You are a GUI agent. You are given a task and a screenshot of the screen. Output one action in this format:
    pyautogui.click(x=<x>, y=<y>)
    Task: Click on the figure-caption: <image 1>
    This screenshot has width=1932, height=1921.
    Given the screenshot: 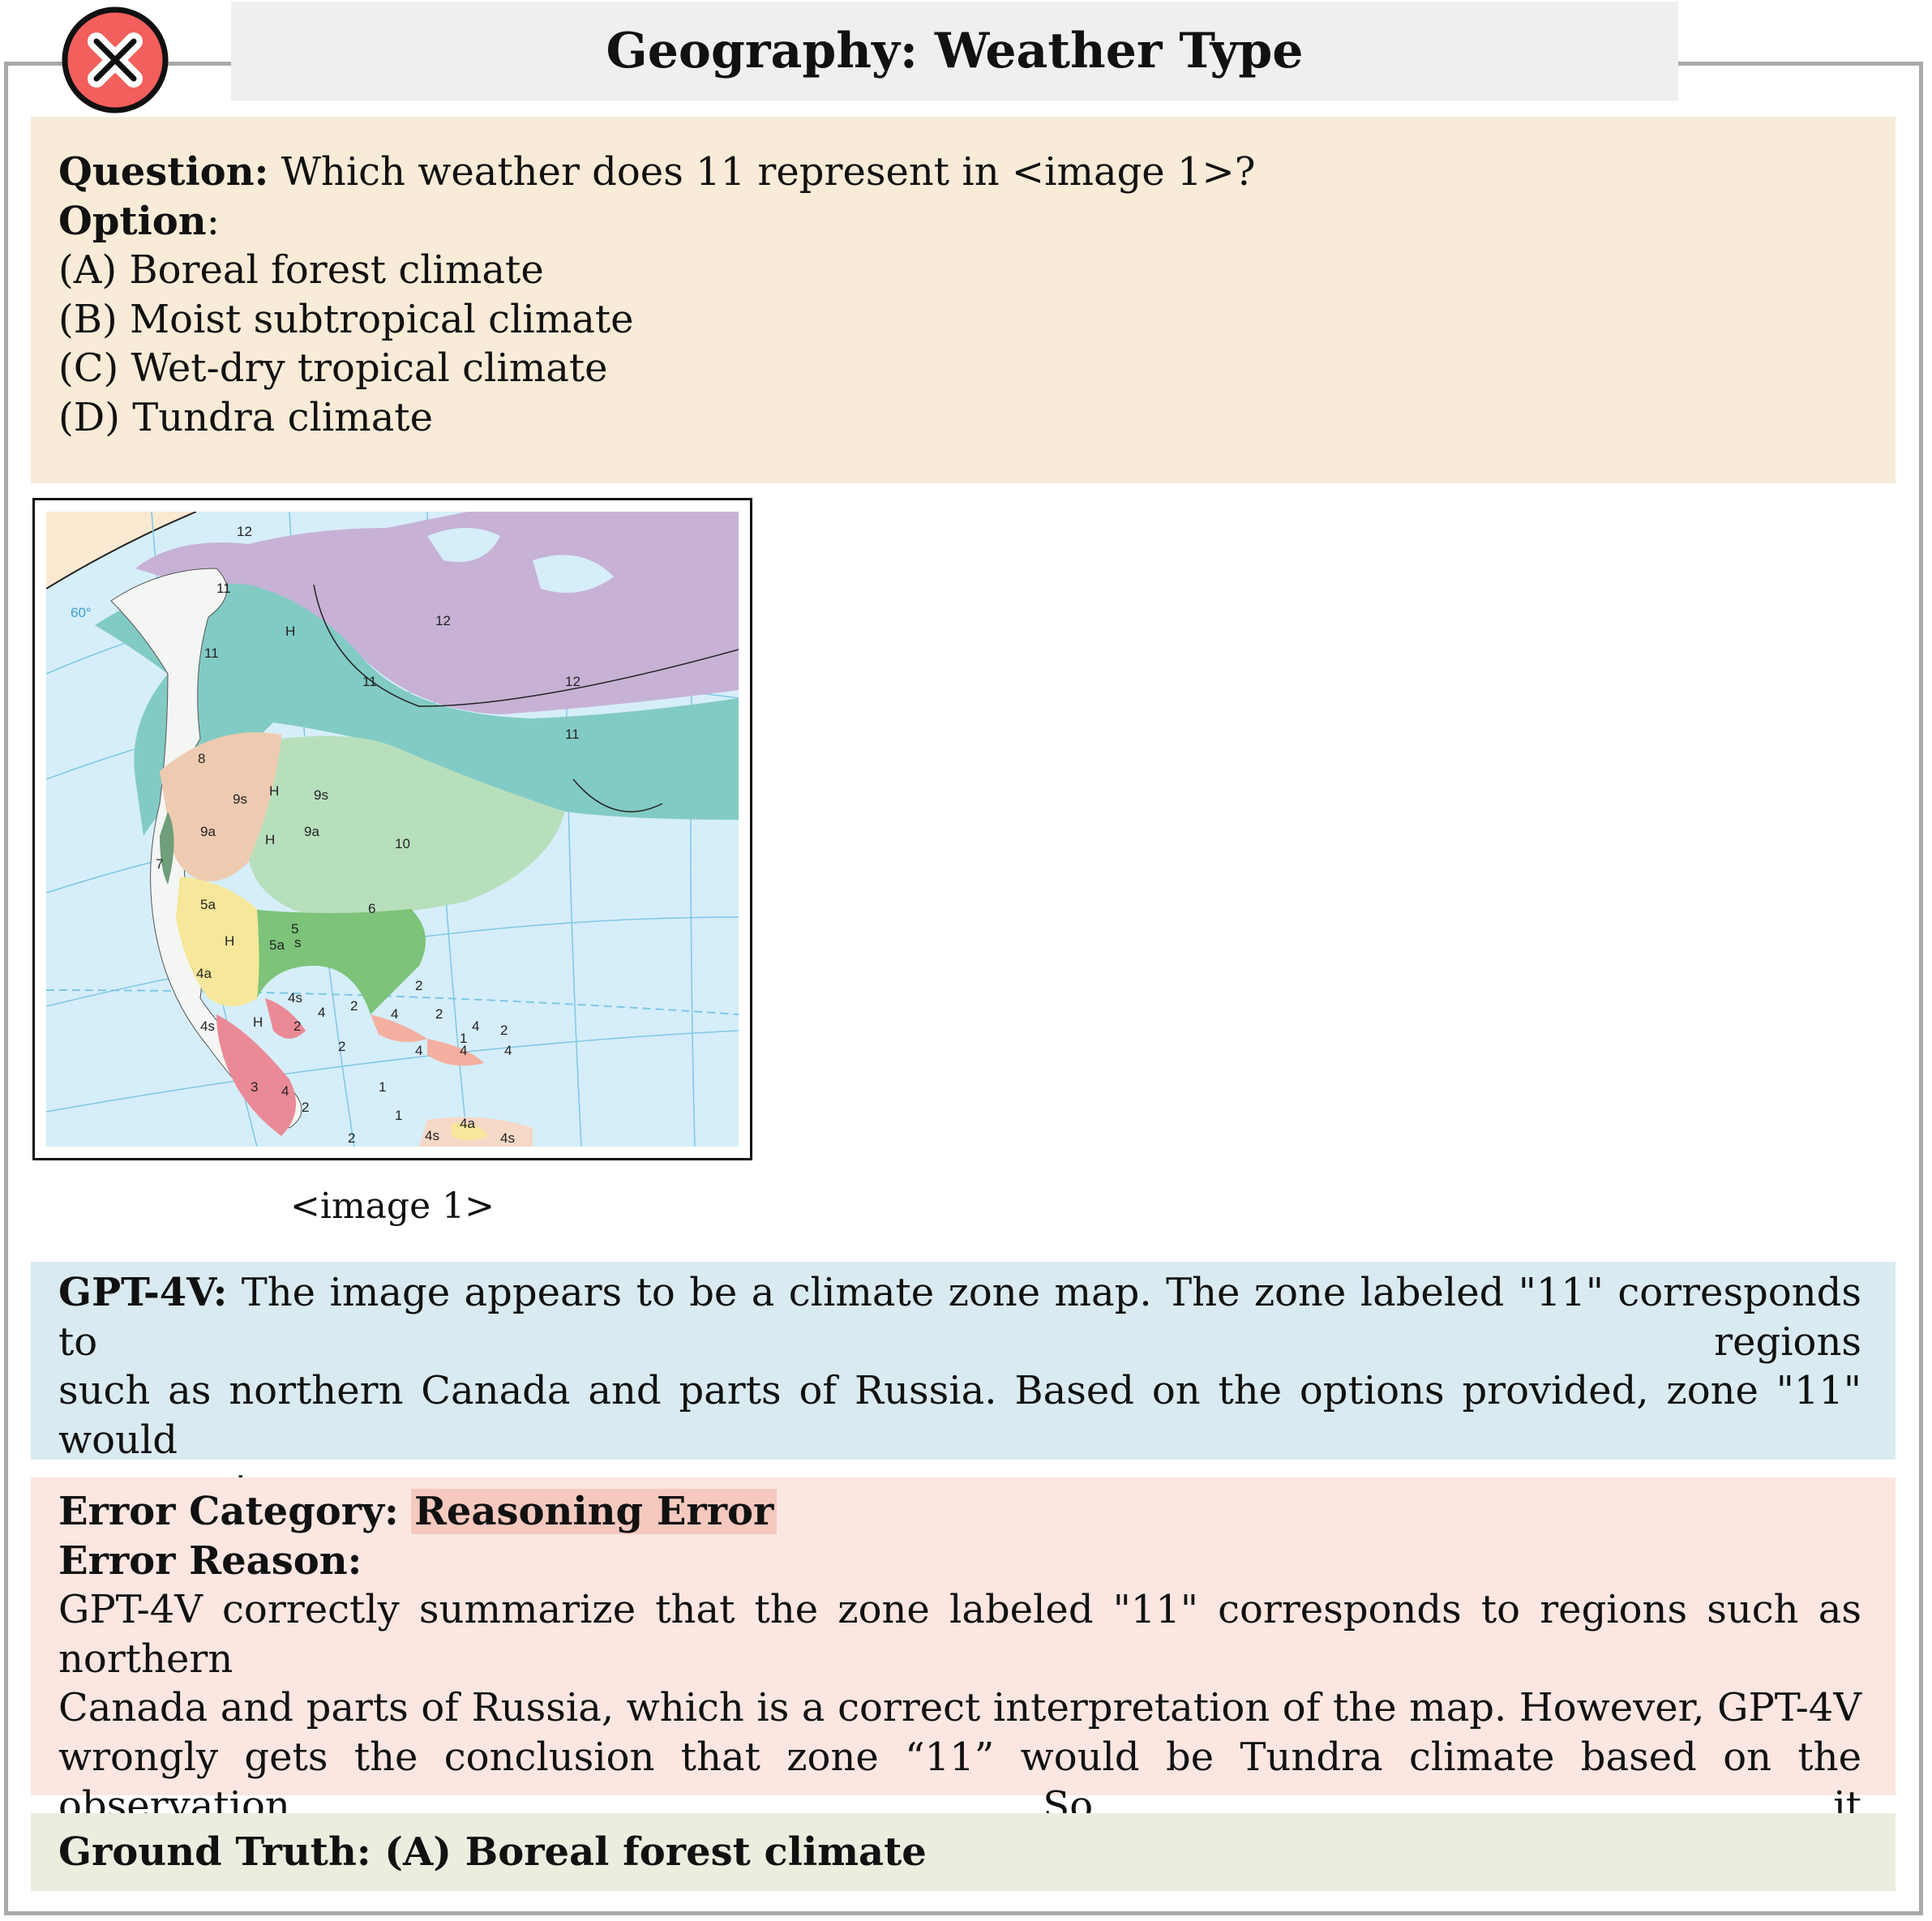 What is the action you would take?
    pyautogui.click(x=392, y=1206)
    